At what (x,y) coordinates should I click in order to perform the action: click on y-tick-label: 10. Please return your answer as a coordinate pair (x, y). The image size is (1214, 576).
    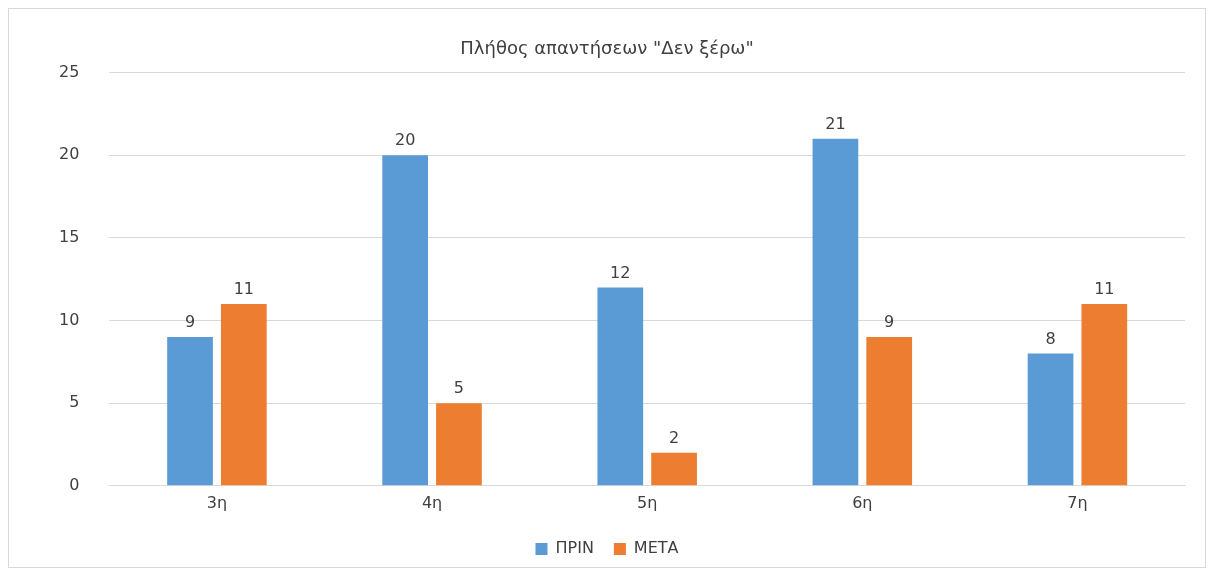
    Looking at the image, I should click on (69, 319).